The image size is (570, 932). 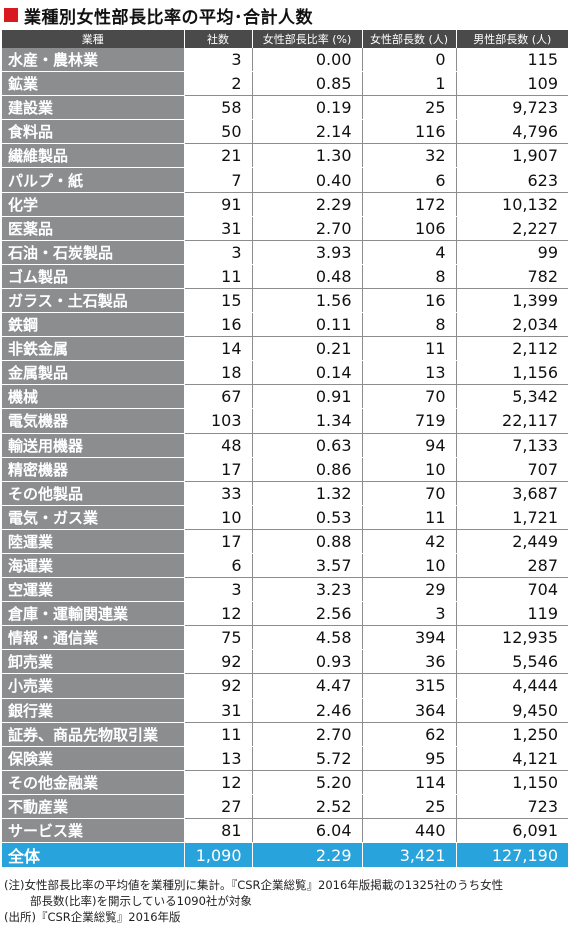 I want to click on male-count-cell: 1,399, so click(x=512, y=301).